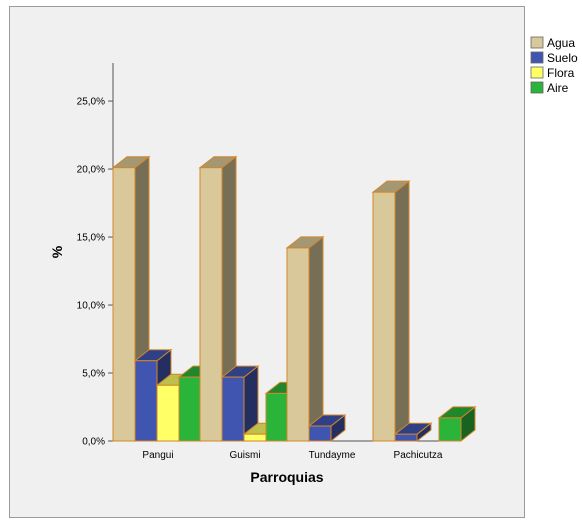 The image size is (582, 522). I want to click on y-tick-label: 25,0%, so click(91, 102).